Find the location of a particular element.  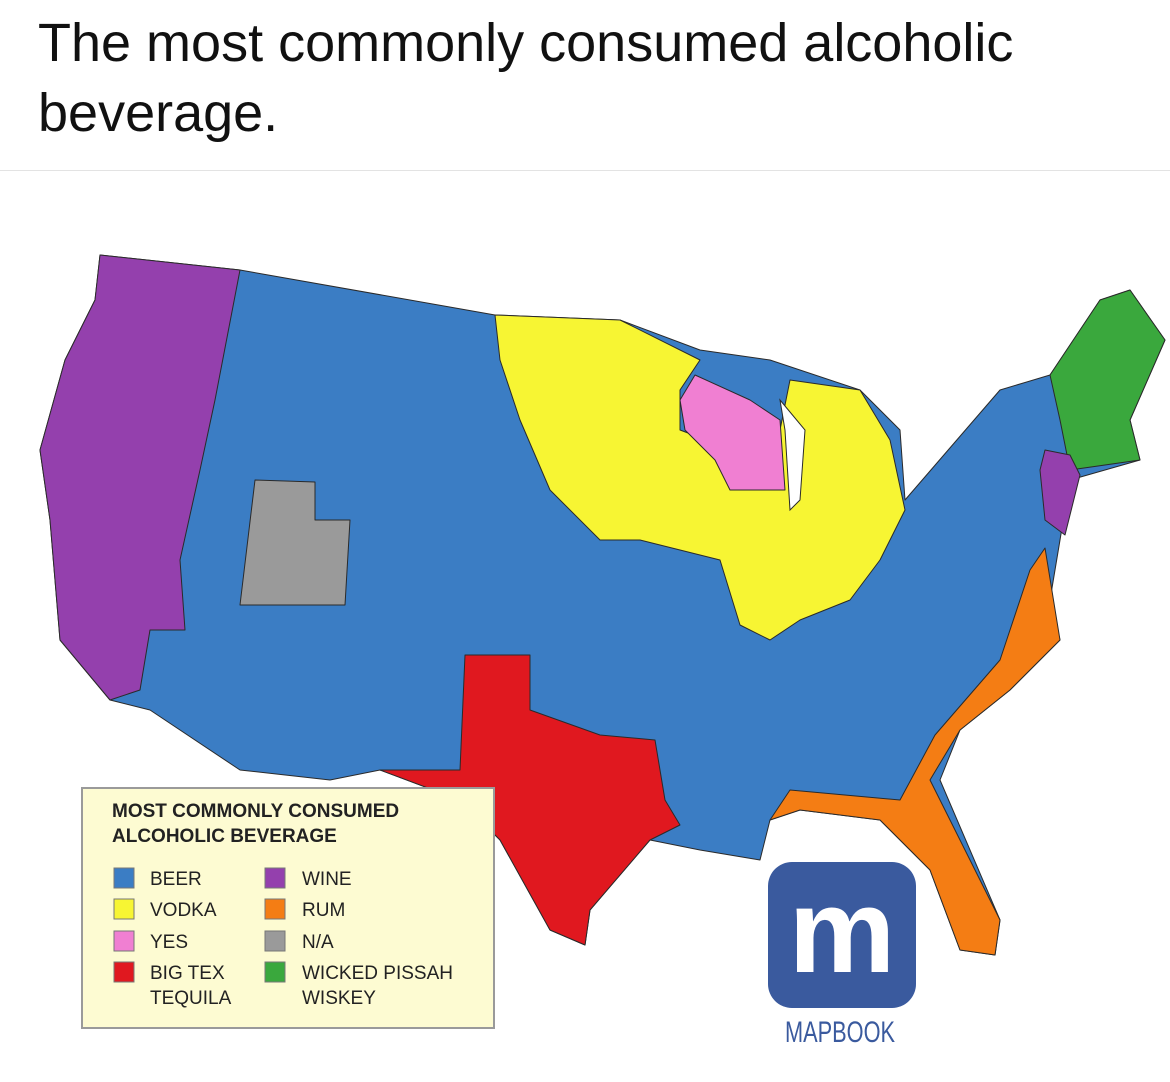

legend-label: TEQUILA is located at coordinates (191, 998).